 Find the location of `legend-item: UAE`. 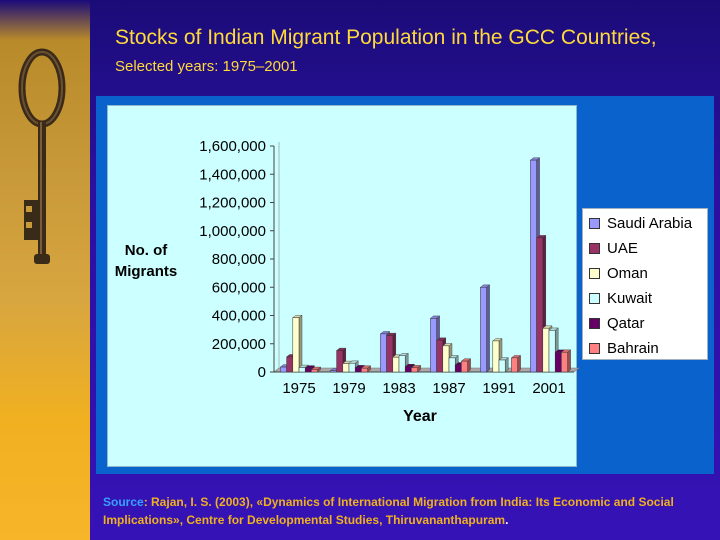

legend-item: UAE is located at coordinates (613, 248).